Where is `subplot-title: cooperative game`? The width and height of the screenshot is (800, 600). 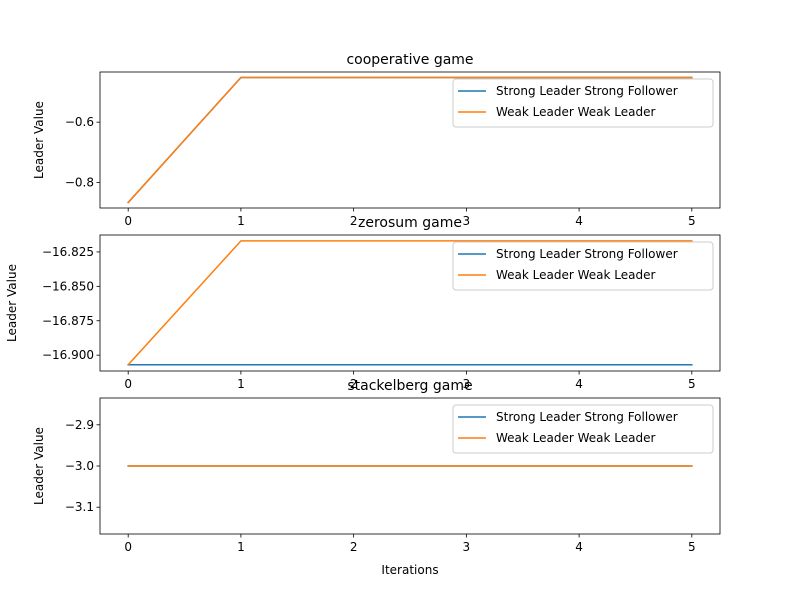
subplot-title: cooperative game is located at coordinates (409, 60).